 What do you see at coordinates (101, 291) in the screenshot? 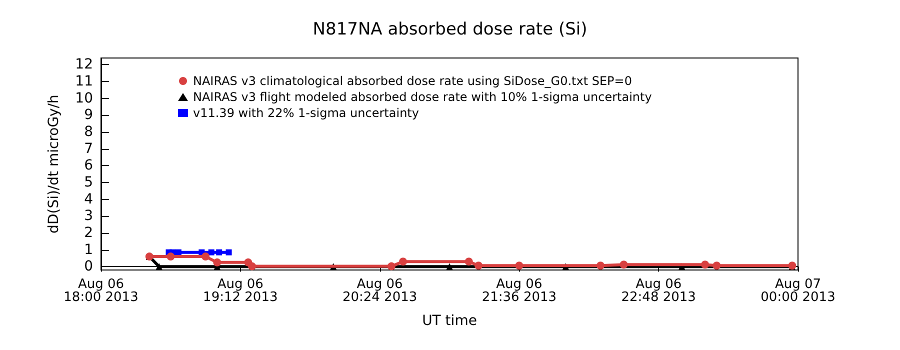
I see `x-tick-label: Aug 06 18:00 2013` at bounding box center [101, 291].